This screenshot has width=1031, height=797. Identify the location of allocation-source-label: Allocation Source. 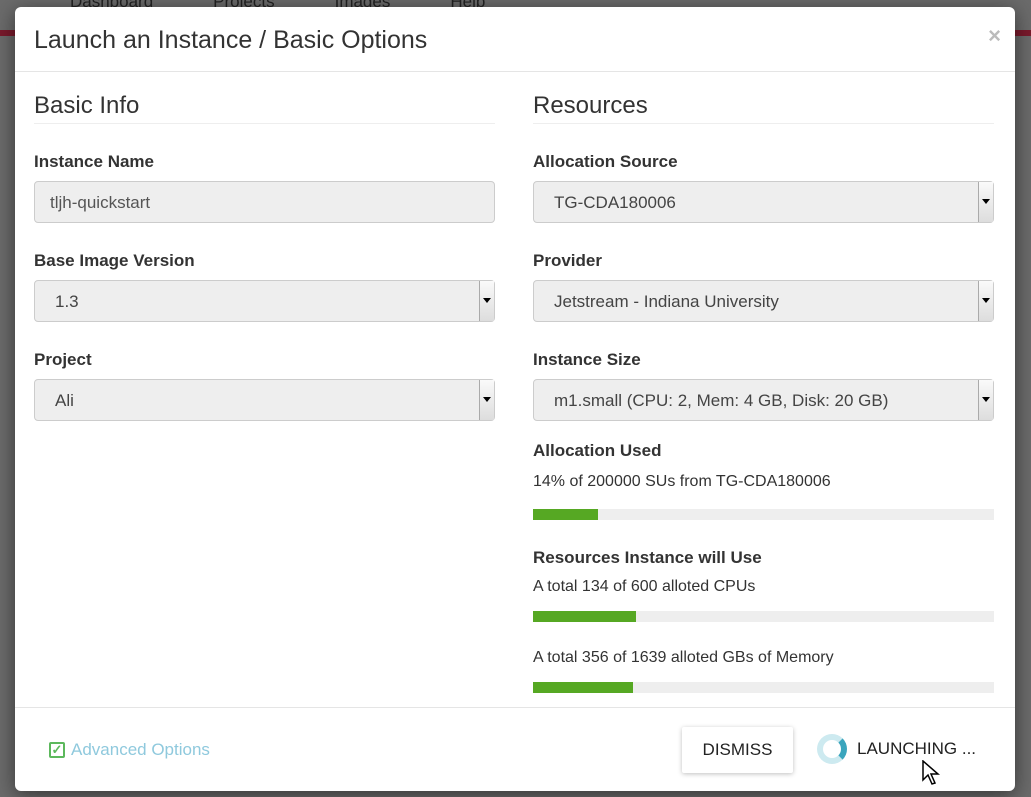
(605, 161).